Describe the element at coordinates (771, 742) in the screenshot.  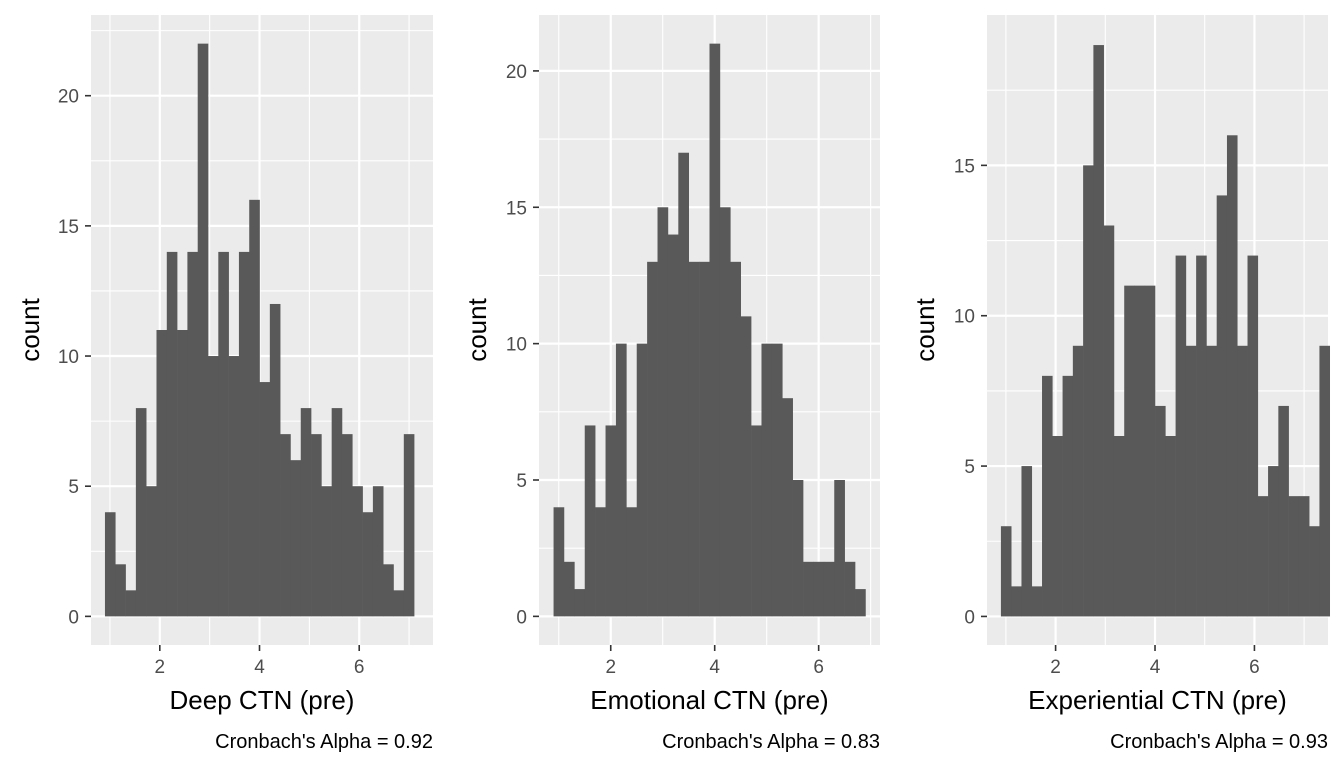
I see `cronbach-alpha-caption: Cronbach's Alpha = 0.83` at that location.